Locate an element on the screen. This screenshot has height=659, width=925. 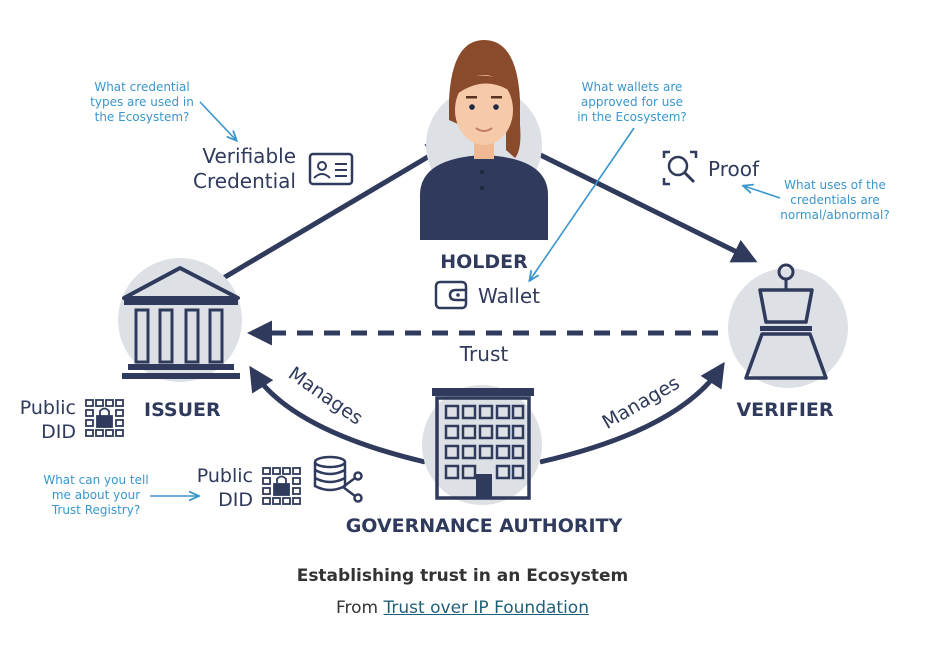
proof-label: Proof is located at coordinates (734, 169).